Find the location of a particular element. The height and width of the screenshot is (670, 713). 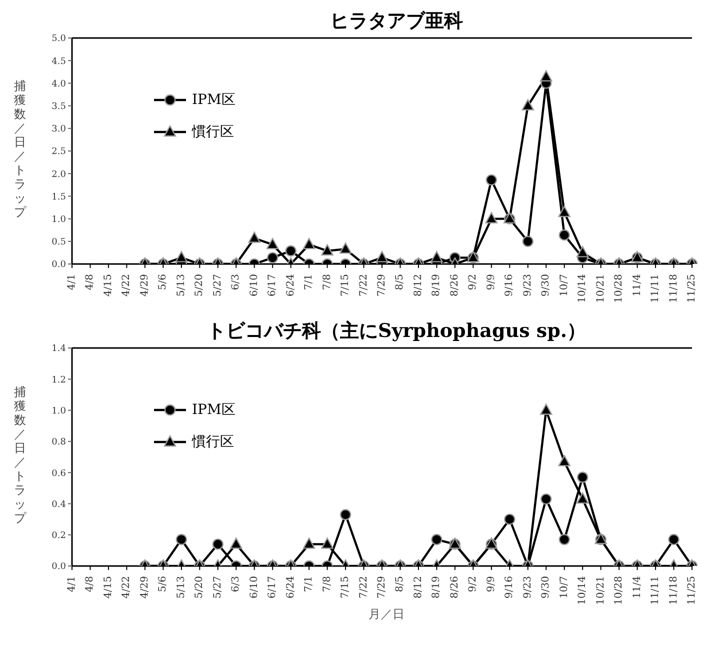

y-tick-label: 3.5 is located at coordinates (59, 107).